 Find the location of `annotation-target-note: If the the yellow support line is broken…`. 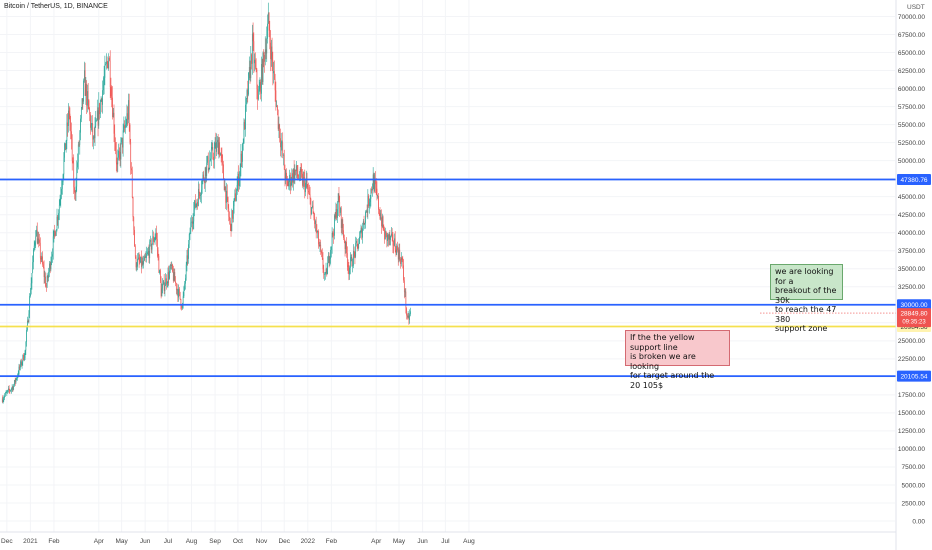

annotation-target-note: If the the yellow support line is broken… is located at coordinates (677, 360).